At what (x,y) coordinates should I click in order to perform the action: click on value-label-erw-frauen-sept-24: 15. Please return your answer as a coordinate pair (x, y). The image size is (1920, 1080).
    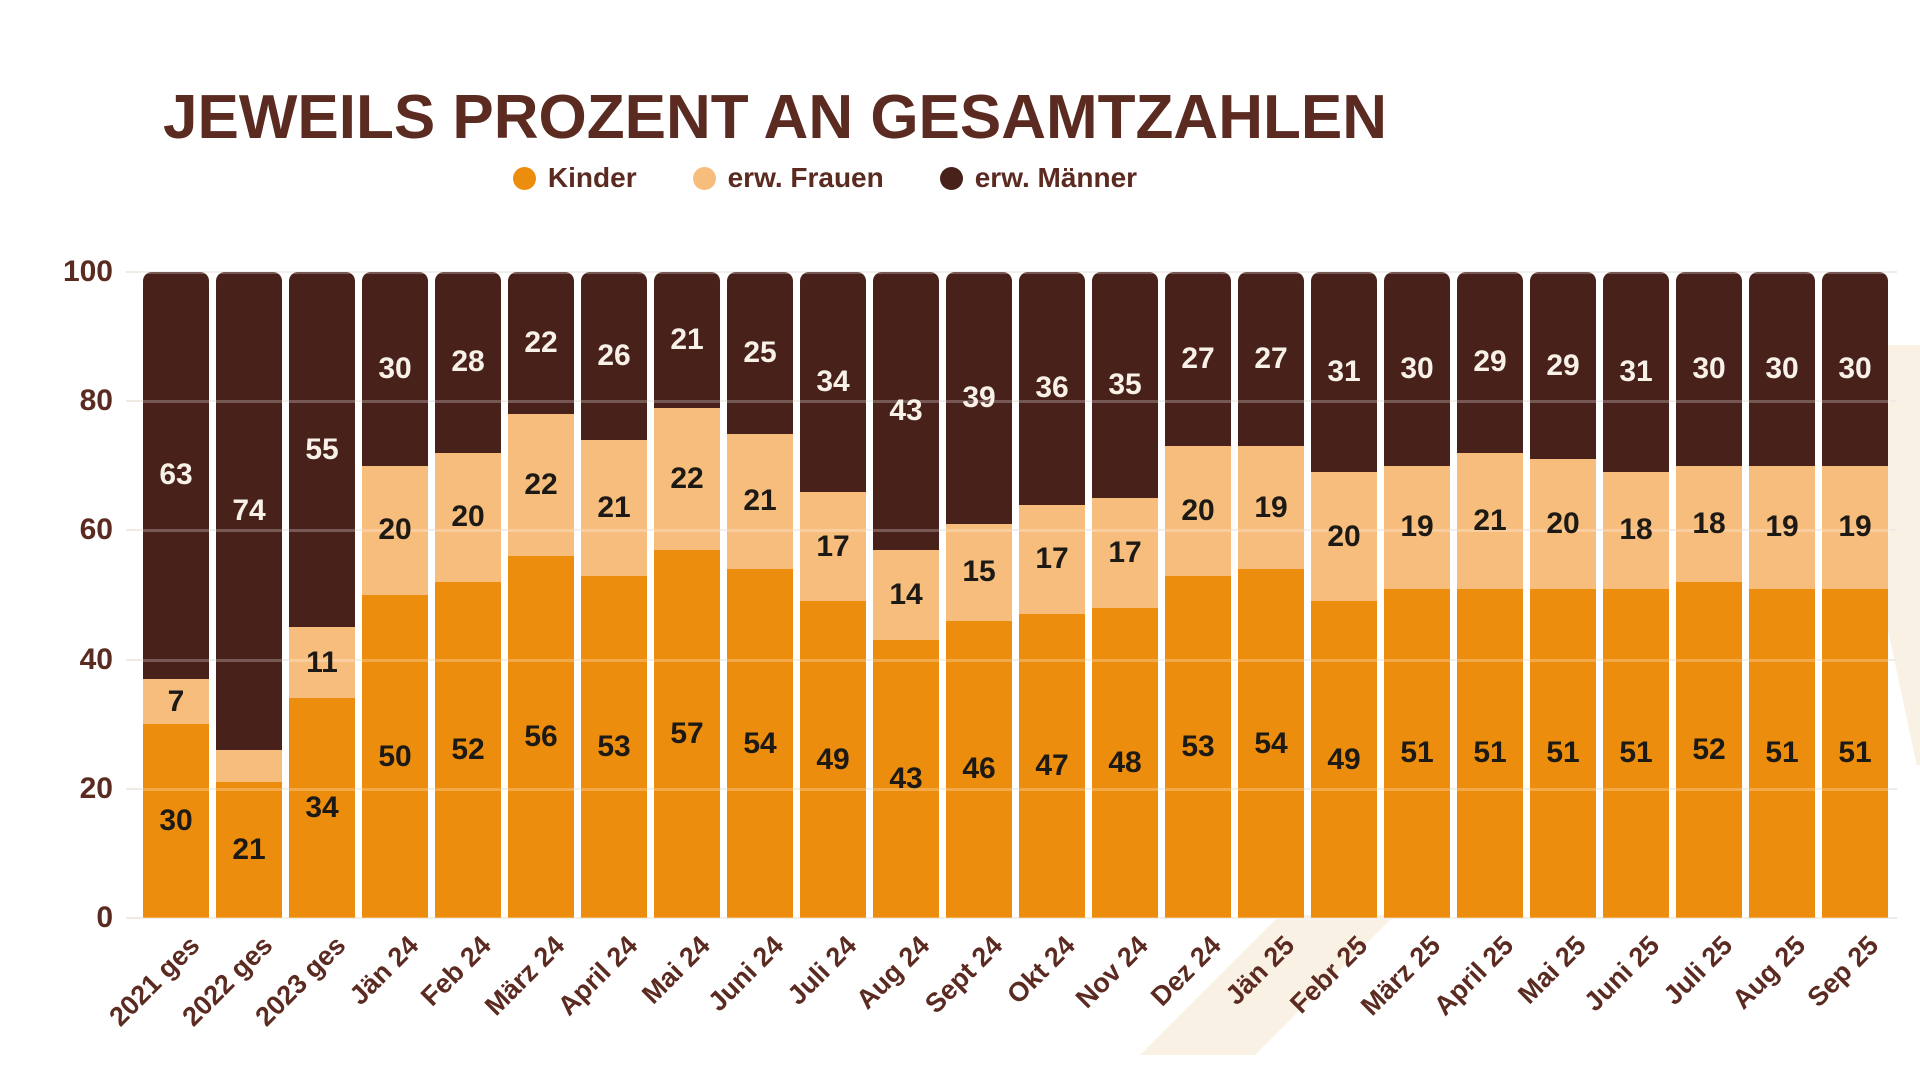
    Looking at the image, I should click on (979, 572).